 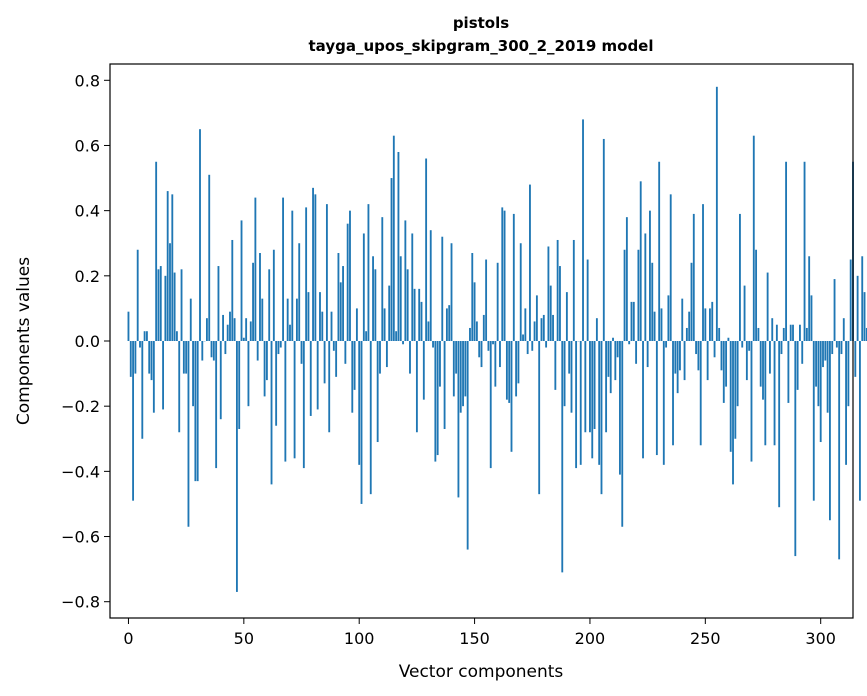 What do you see at coordinates (24, 341) in the screenshot?
I see `y-axis-label: Components values` at bounding box center [24, 341].